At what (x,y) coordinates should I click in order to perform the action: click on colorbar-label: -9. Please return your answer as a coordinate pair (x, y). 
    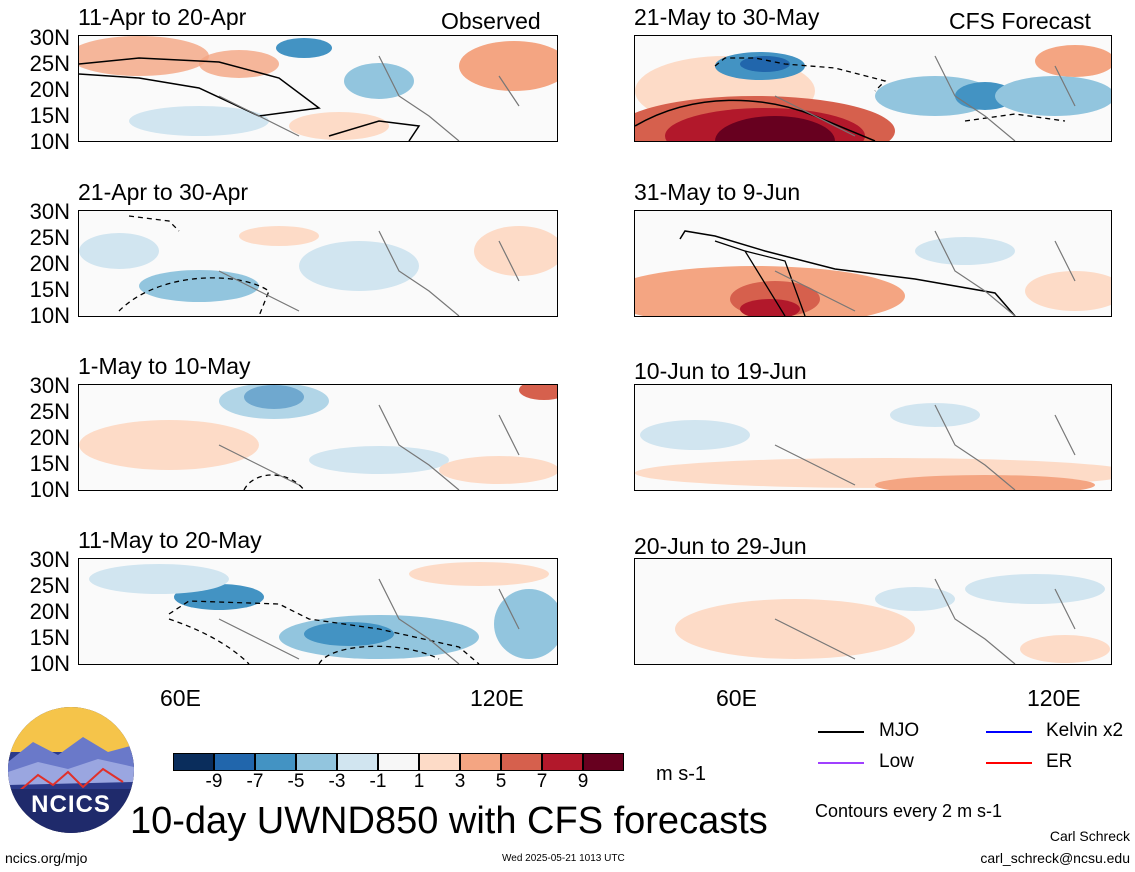
    Looking at the image, I should click on (214, 781).